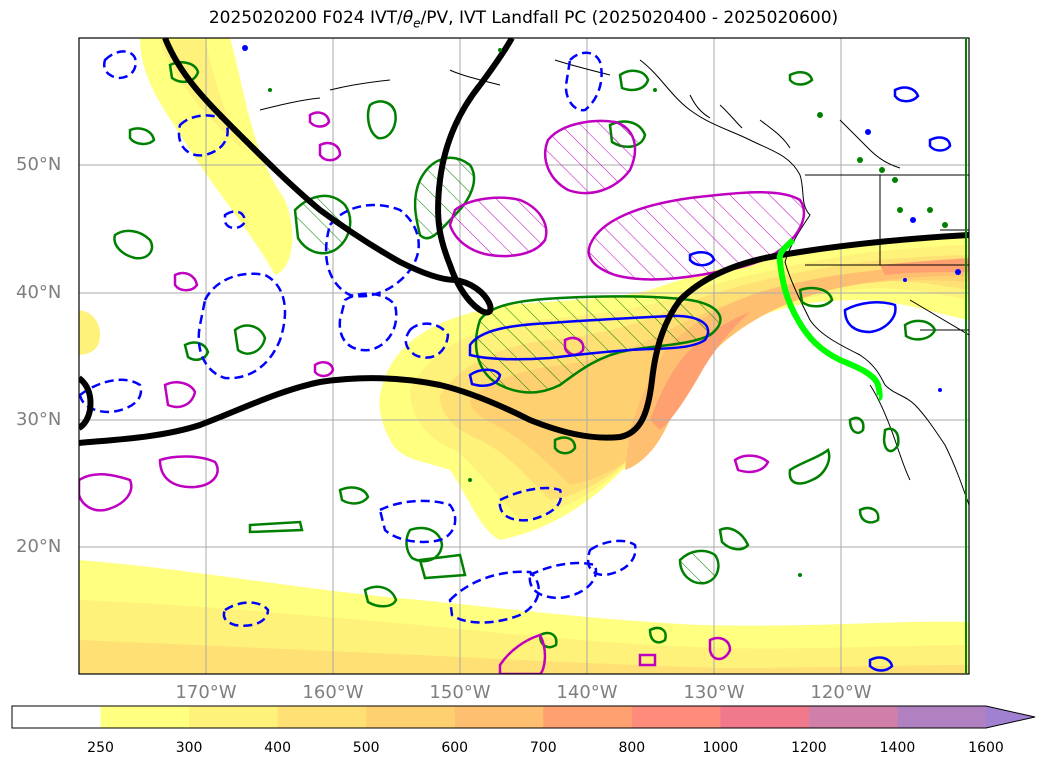 Image resolution: width=1047 pixels, height=767 pixels. What do you see at coordinates (714, 692) in the screenshot?
I see `lon-label-130w: 130°W` at bounding box center [714, 692].